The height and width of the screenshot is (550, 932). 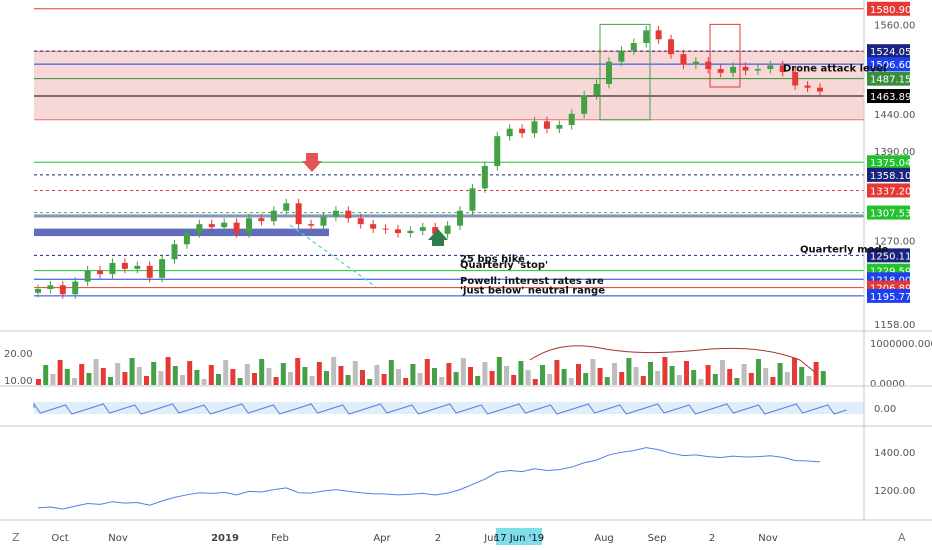 I want to click on crosshair-date-text: 17 Jun '19, so click(x=519, y=538).